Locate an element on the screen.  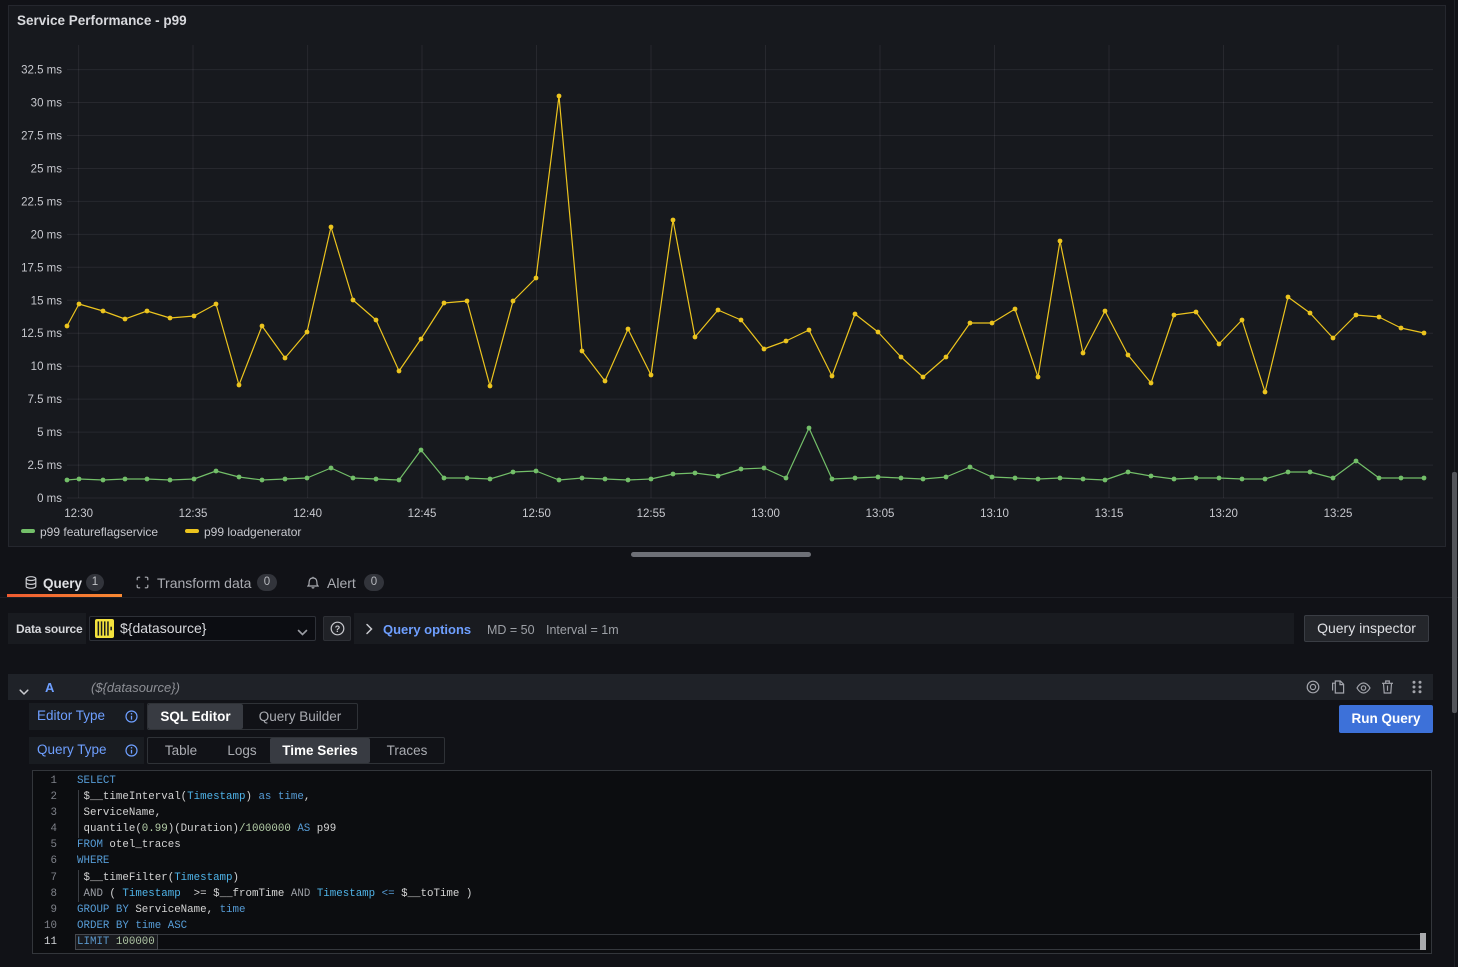
svg-text: 13:20 is located at coordinates (1223, 514).